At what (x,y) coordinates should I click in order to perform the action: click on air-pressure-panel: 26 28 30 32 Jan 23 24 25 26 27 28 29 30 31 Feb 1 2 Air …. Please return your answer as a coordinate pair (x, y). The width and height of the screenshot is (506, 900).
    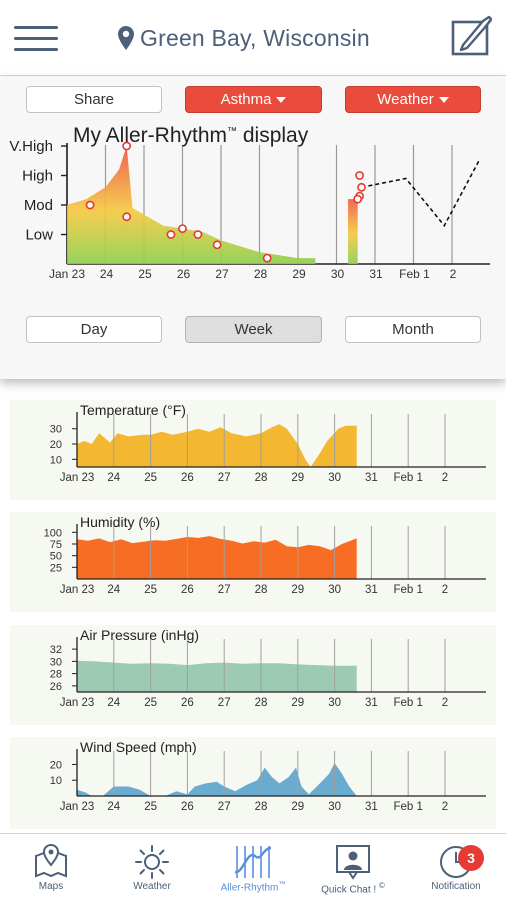
    Looking at the image, I should click on (253, 675).